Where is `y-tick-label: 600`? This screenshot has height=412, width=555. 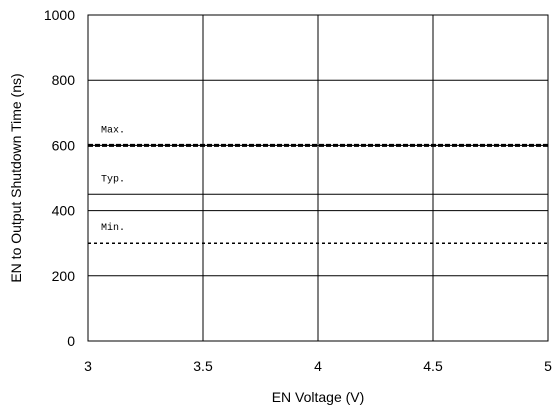
y-tick-label: 600 is located at coordinates (64, 145).